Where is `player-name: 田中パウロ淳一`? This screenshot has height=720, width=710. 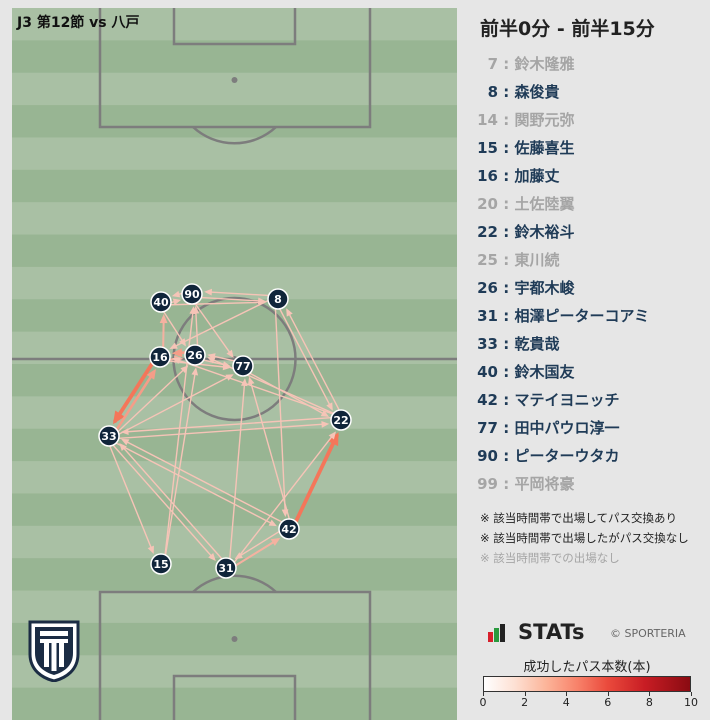
player-name: 田中パウロ淳一 is located at coordinates (567, 428).